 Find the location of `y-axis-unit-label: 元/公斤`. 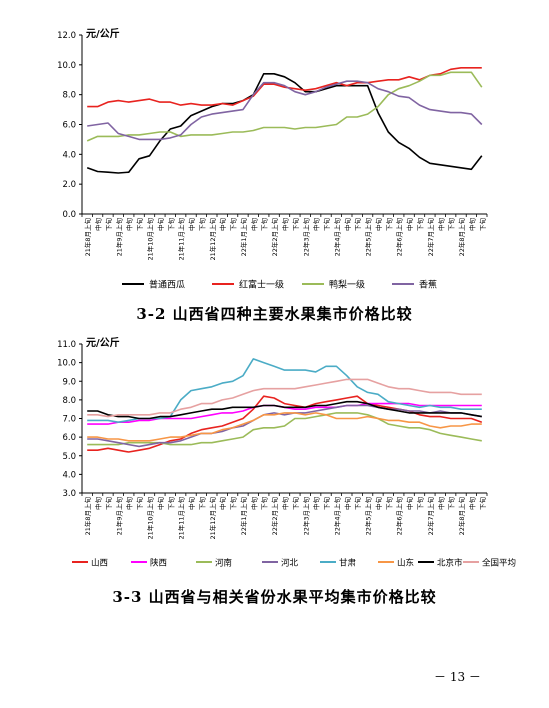

y-axis-unit-label: 元/公斤 is located at coordinates (103, 33).